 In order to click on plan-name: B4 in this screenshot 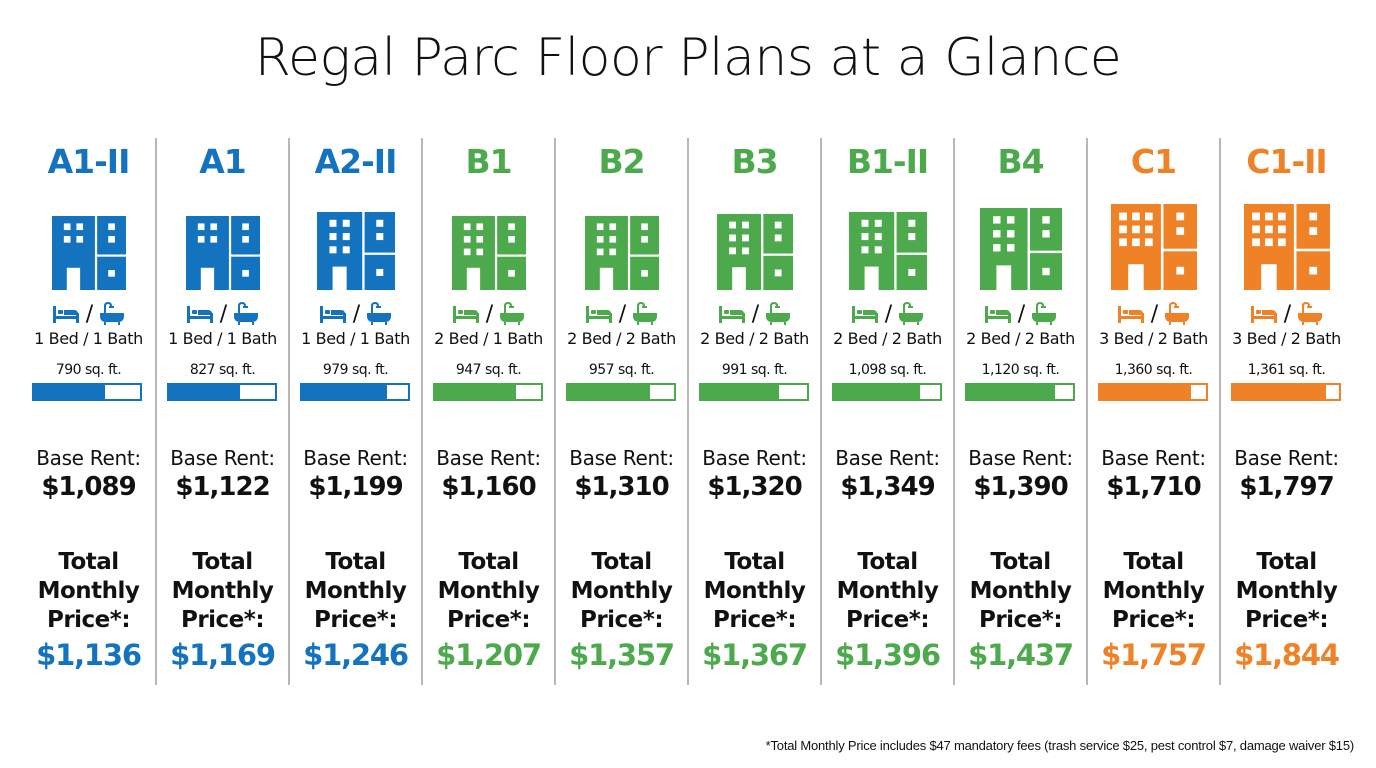, I will do `click(1020, 161)`.